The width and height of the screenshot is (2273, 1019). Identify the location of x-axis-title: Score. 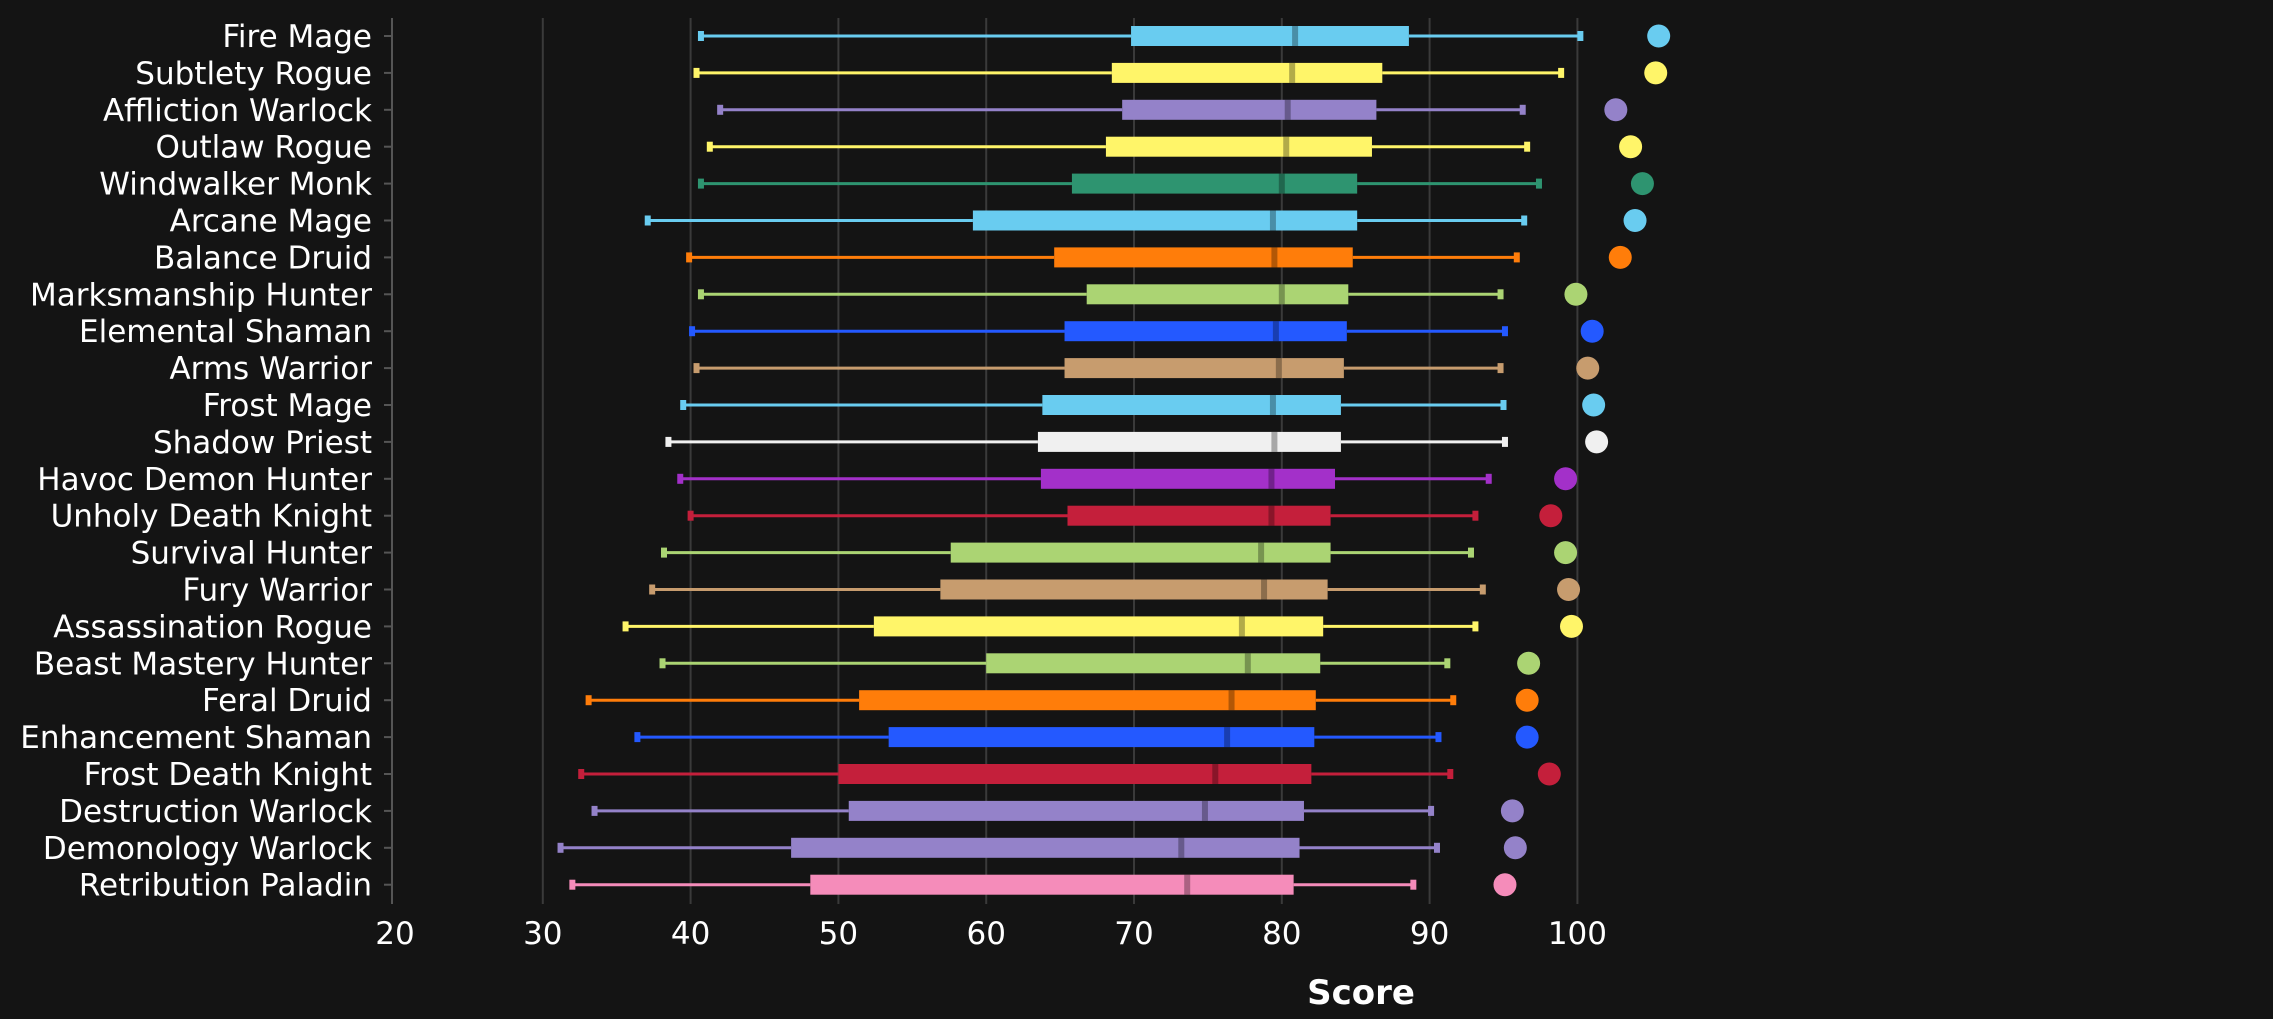
(1361, 993).